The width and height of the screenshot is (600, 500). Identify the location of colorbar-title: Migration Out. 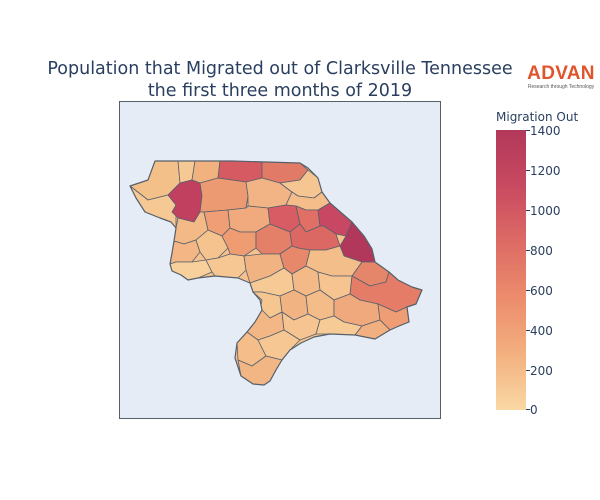
(537, 117).